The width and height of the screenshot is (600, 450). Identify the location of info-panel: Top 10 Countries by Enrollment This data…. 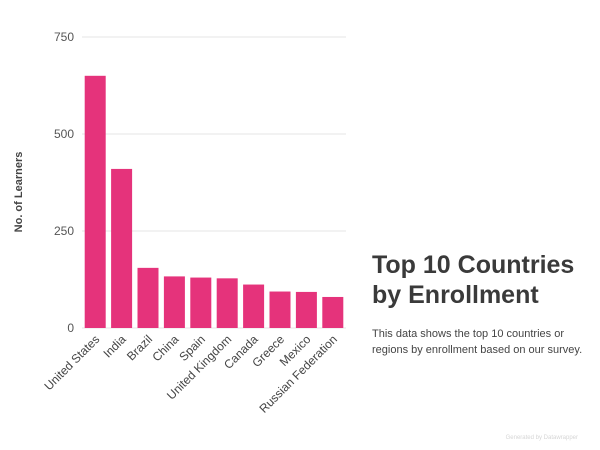
(483, 304).